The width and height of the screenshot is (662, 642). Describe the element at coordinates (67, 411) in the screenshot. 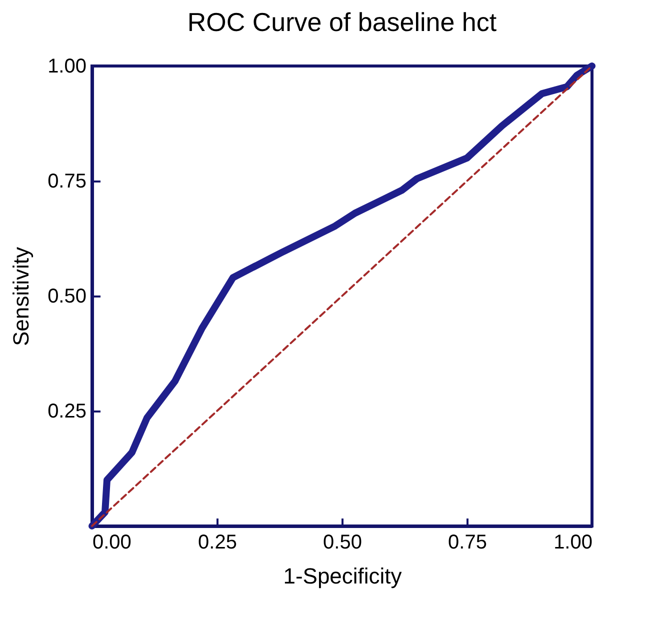

I see `y-tick-label: 0.25` at that location.